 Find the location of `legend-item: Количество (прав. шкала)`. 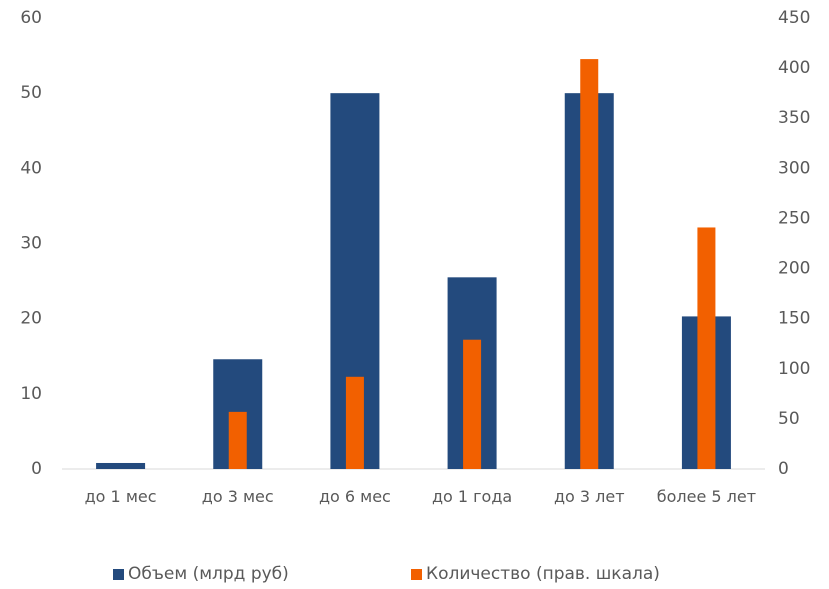

legend-item: Количество (прав. шкала) is located at coordinates (535, 574).